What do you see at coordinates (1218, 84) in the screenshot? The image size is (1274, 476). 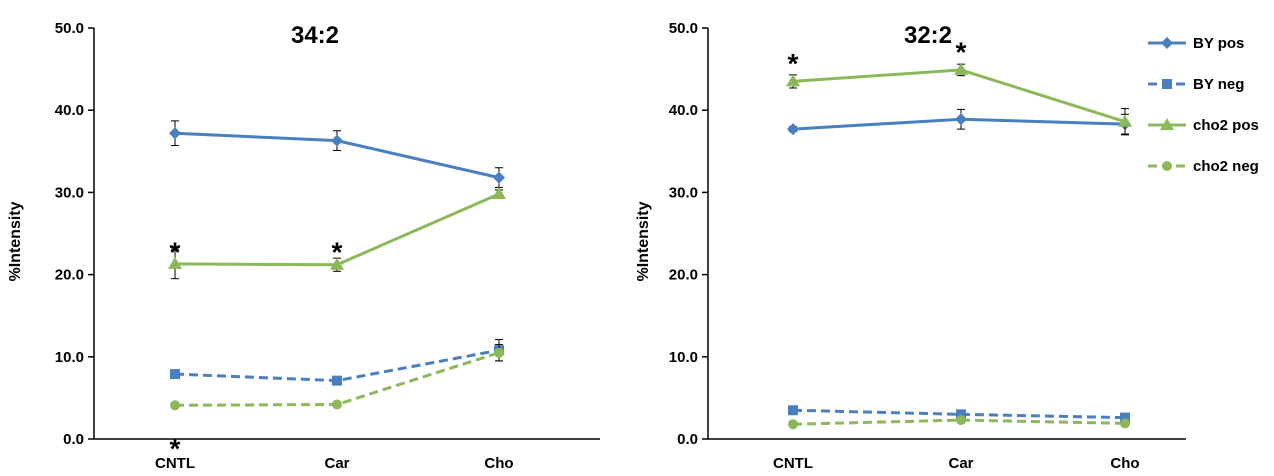 I see `legend-label: BY neg` at bounding box center [1218, 84].